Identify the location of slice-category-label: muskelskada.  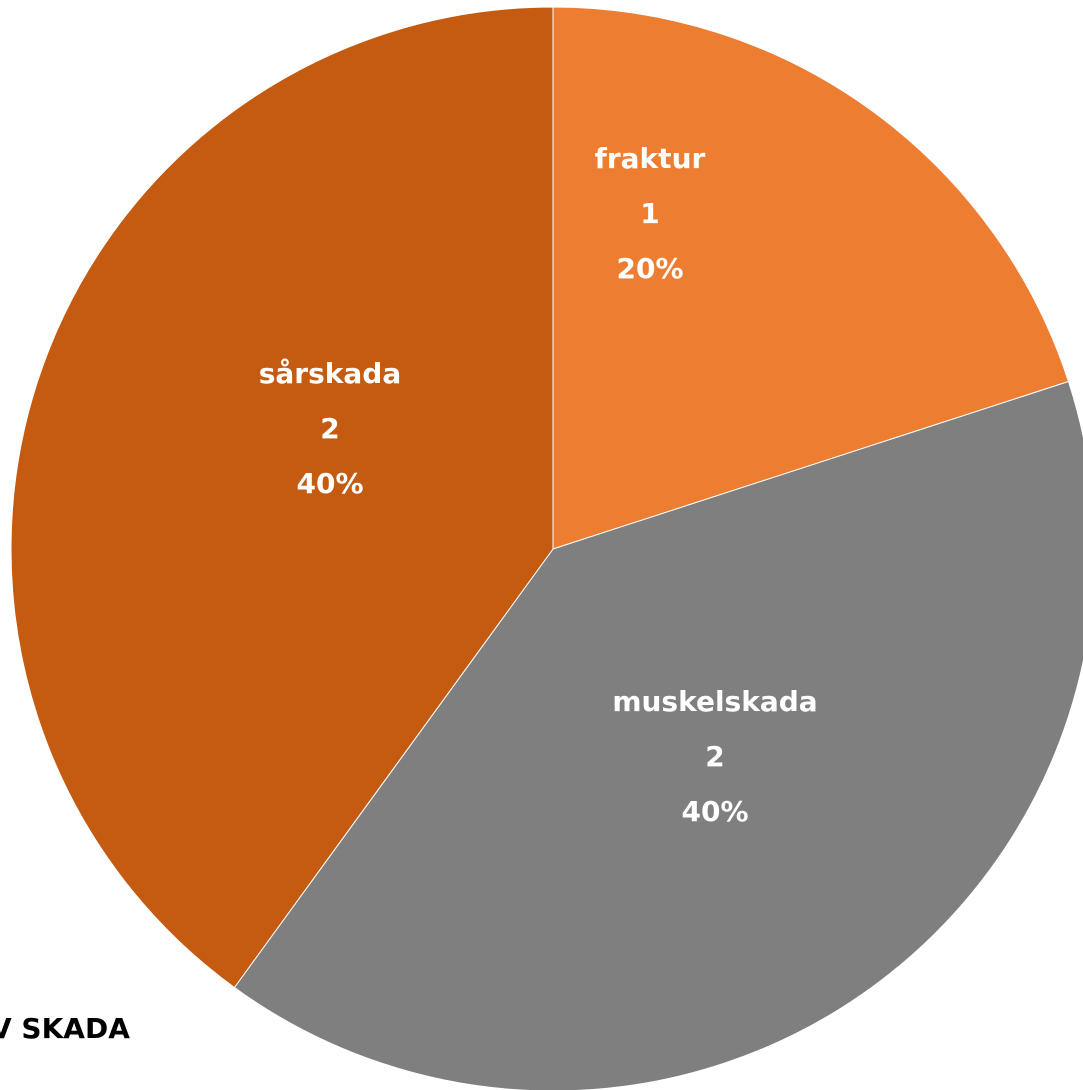
(714, 701).